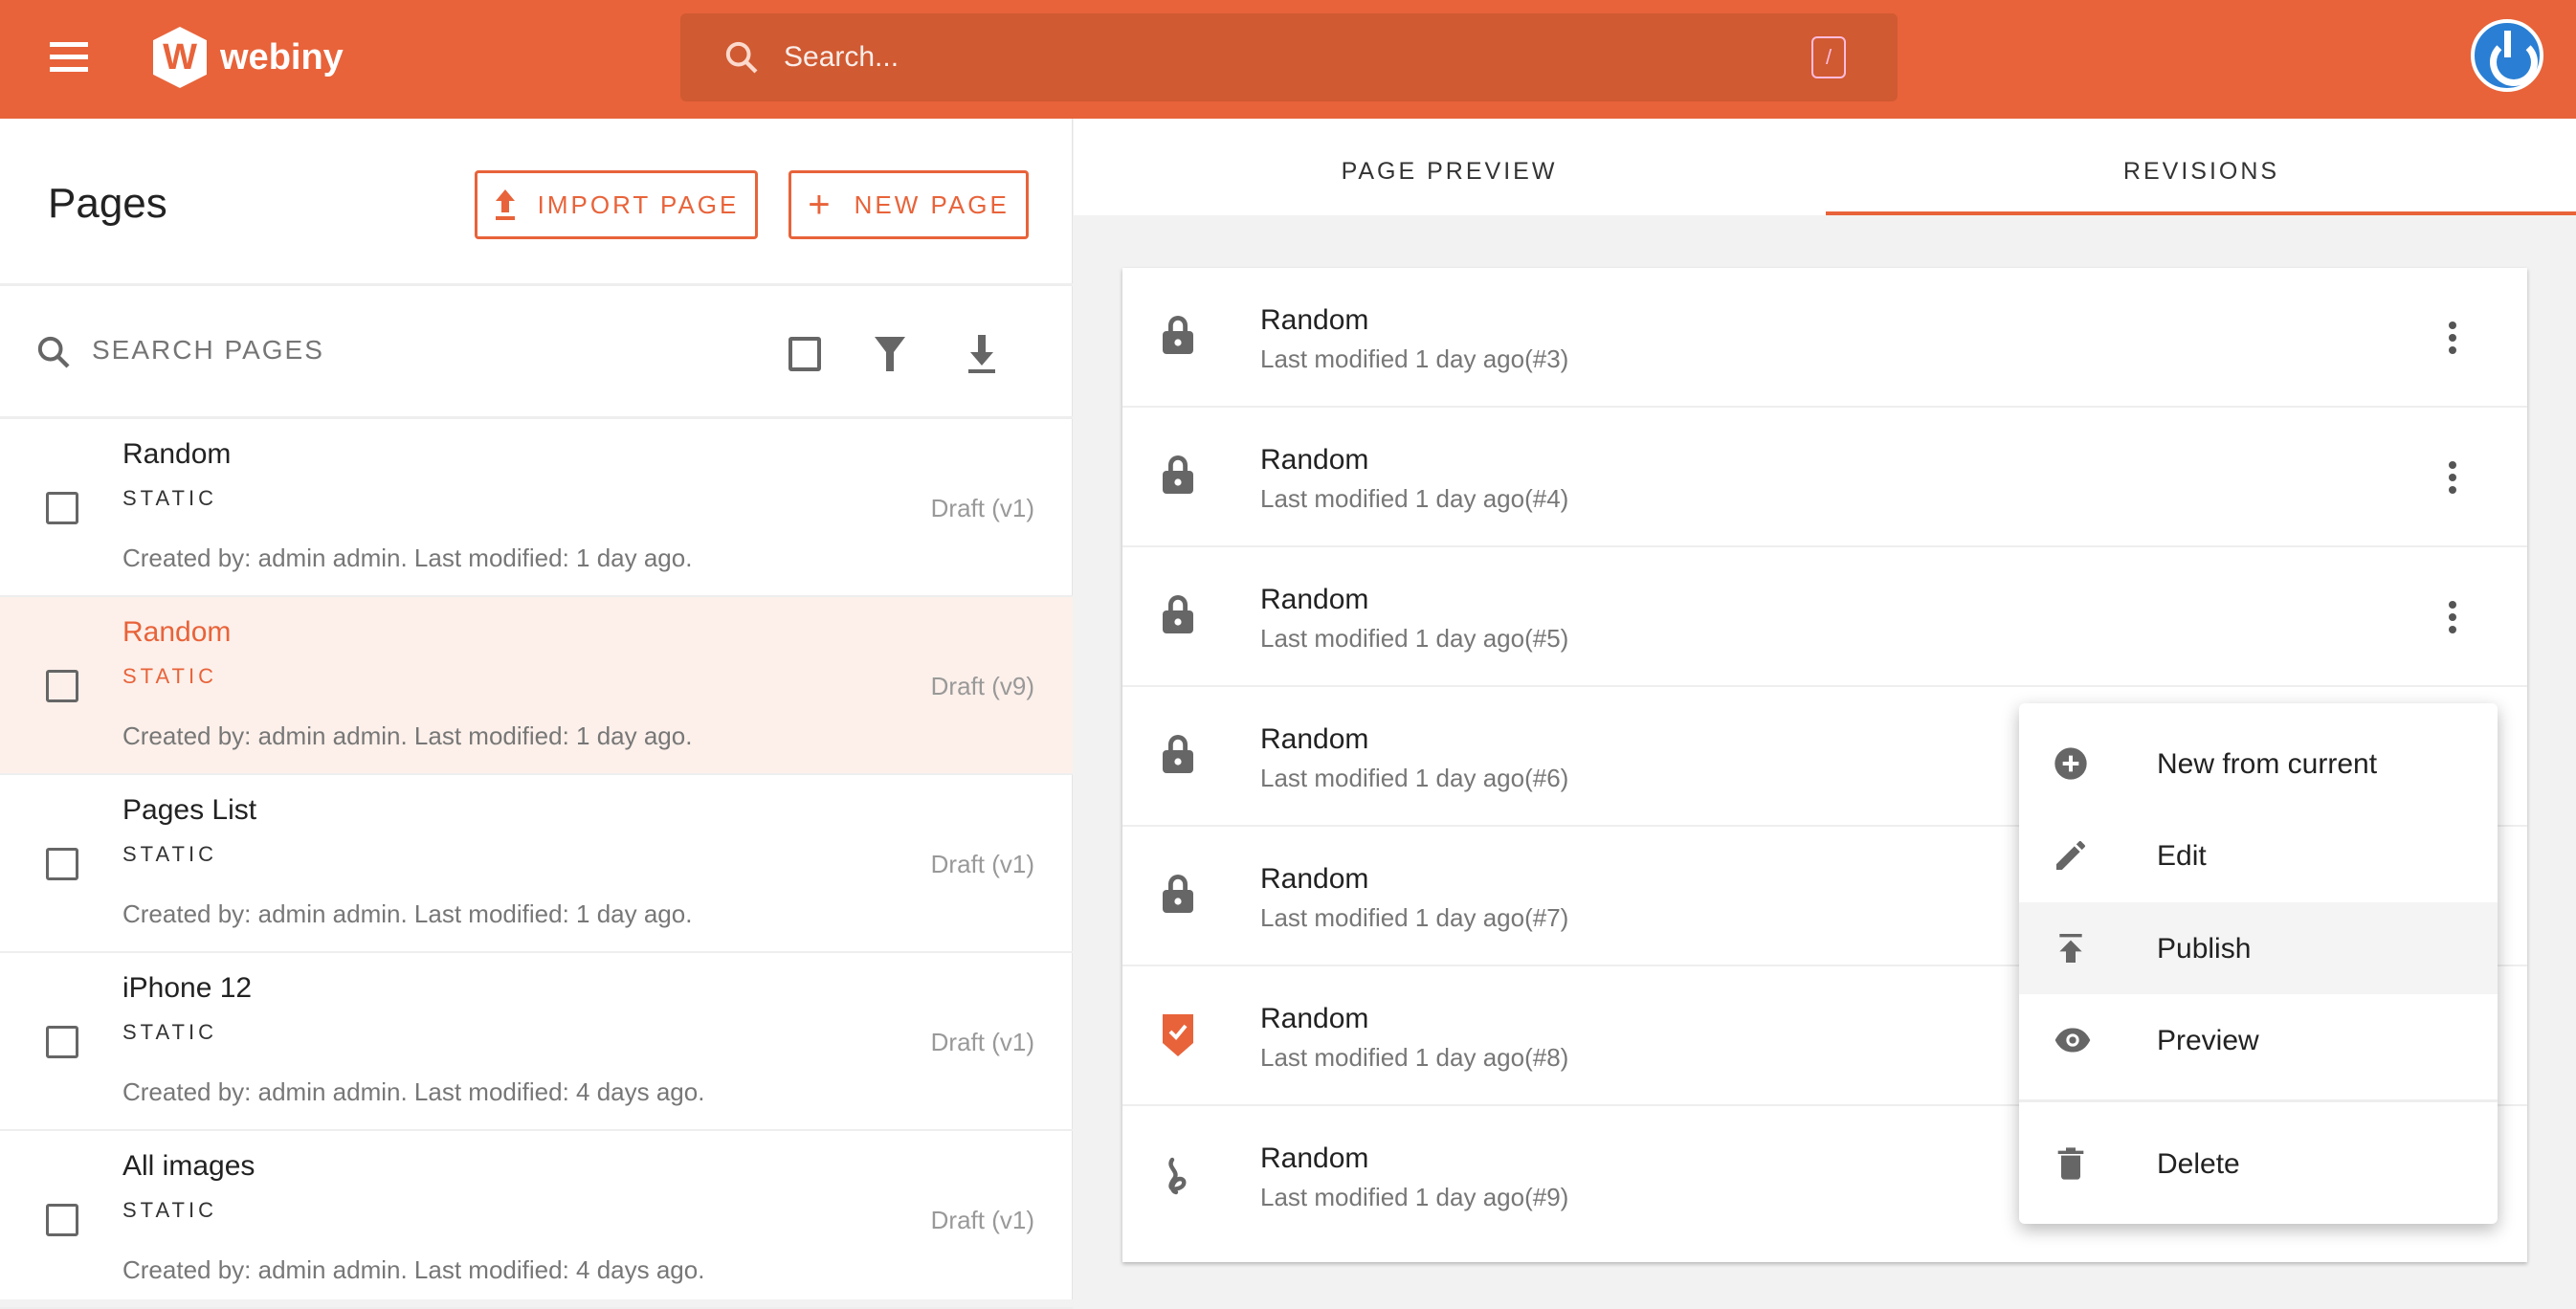  What do you see at coordinates (2208, 1040) in the screenshot?
I see `menu-label: Preview` at bounding box center [2208, 1040].